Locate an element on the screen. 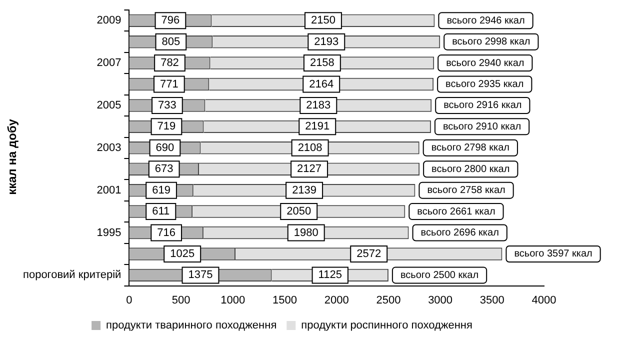 The image size is (624, 341). total-label: всього 2758 ккал is located at coordinates (466, 190).